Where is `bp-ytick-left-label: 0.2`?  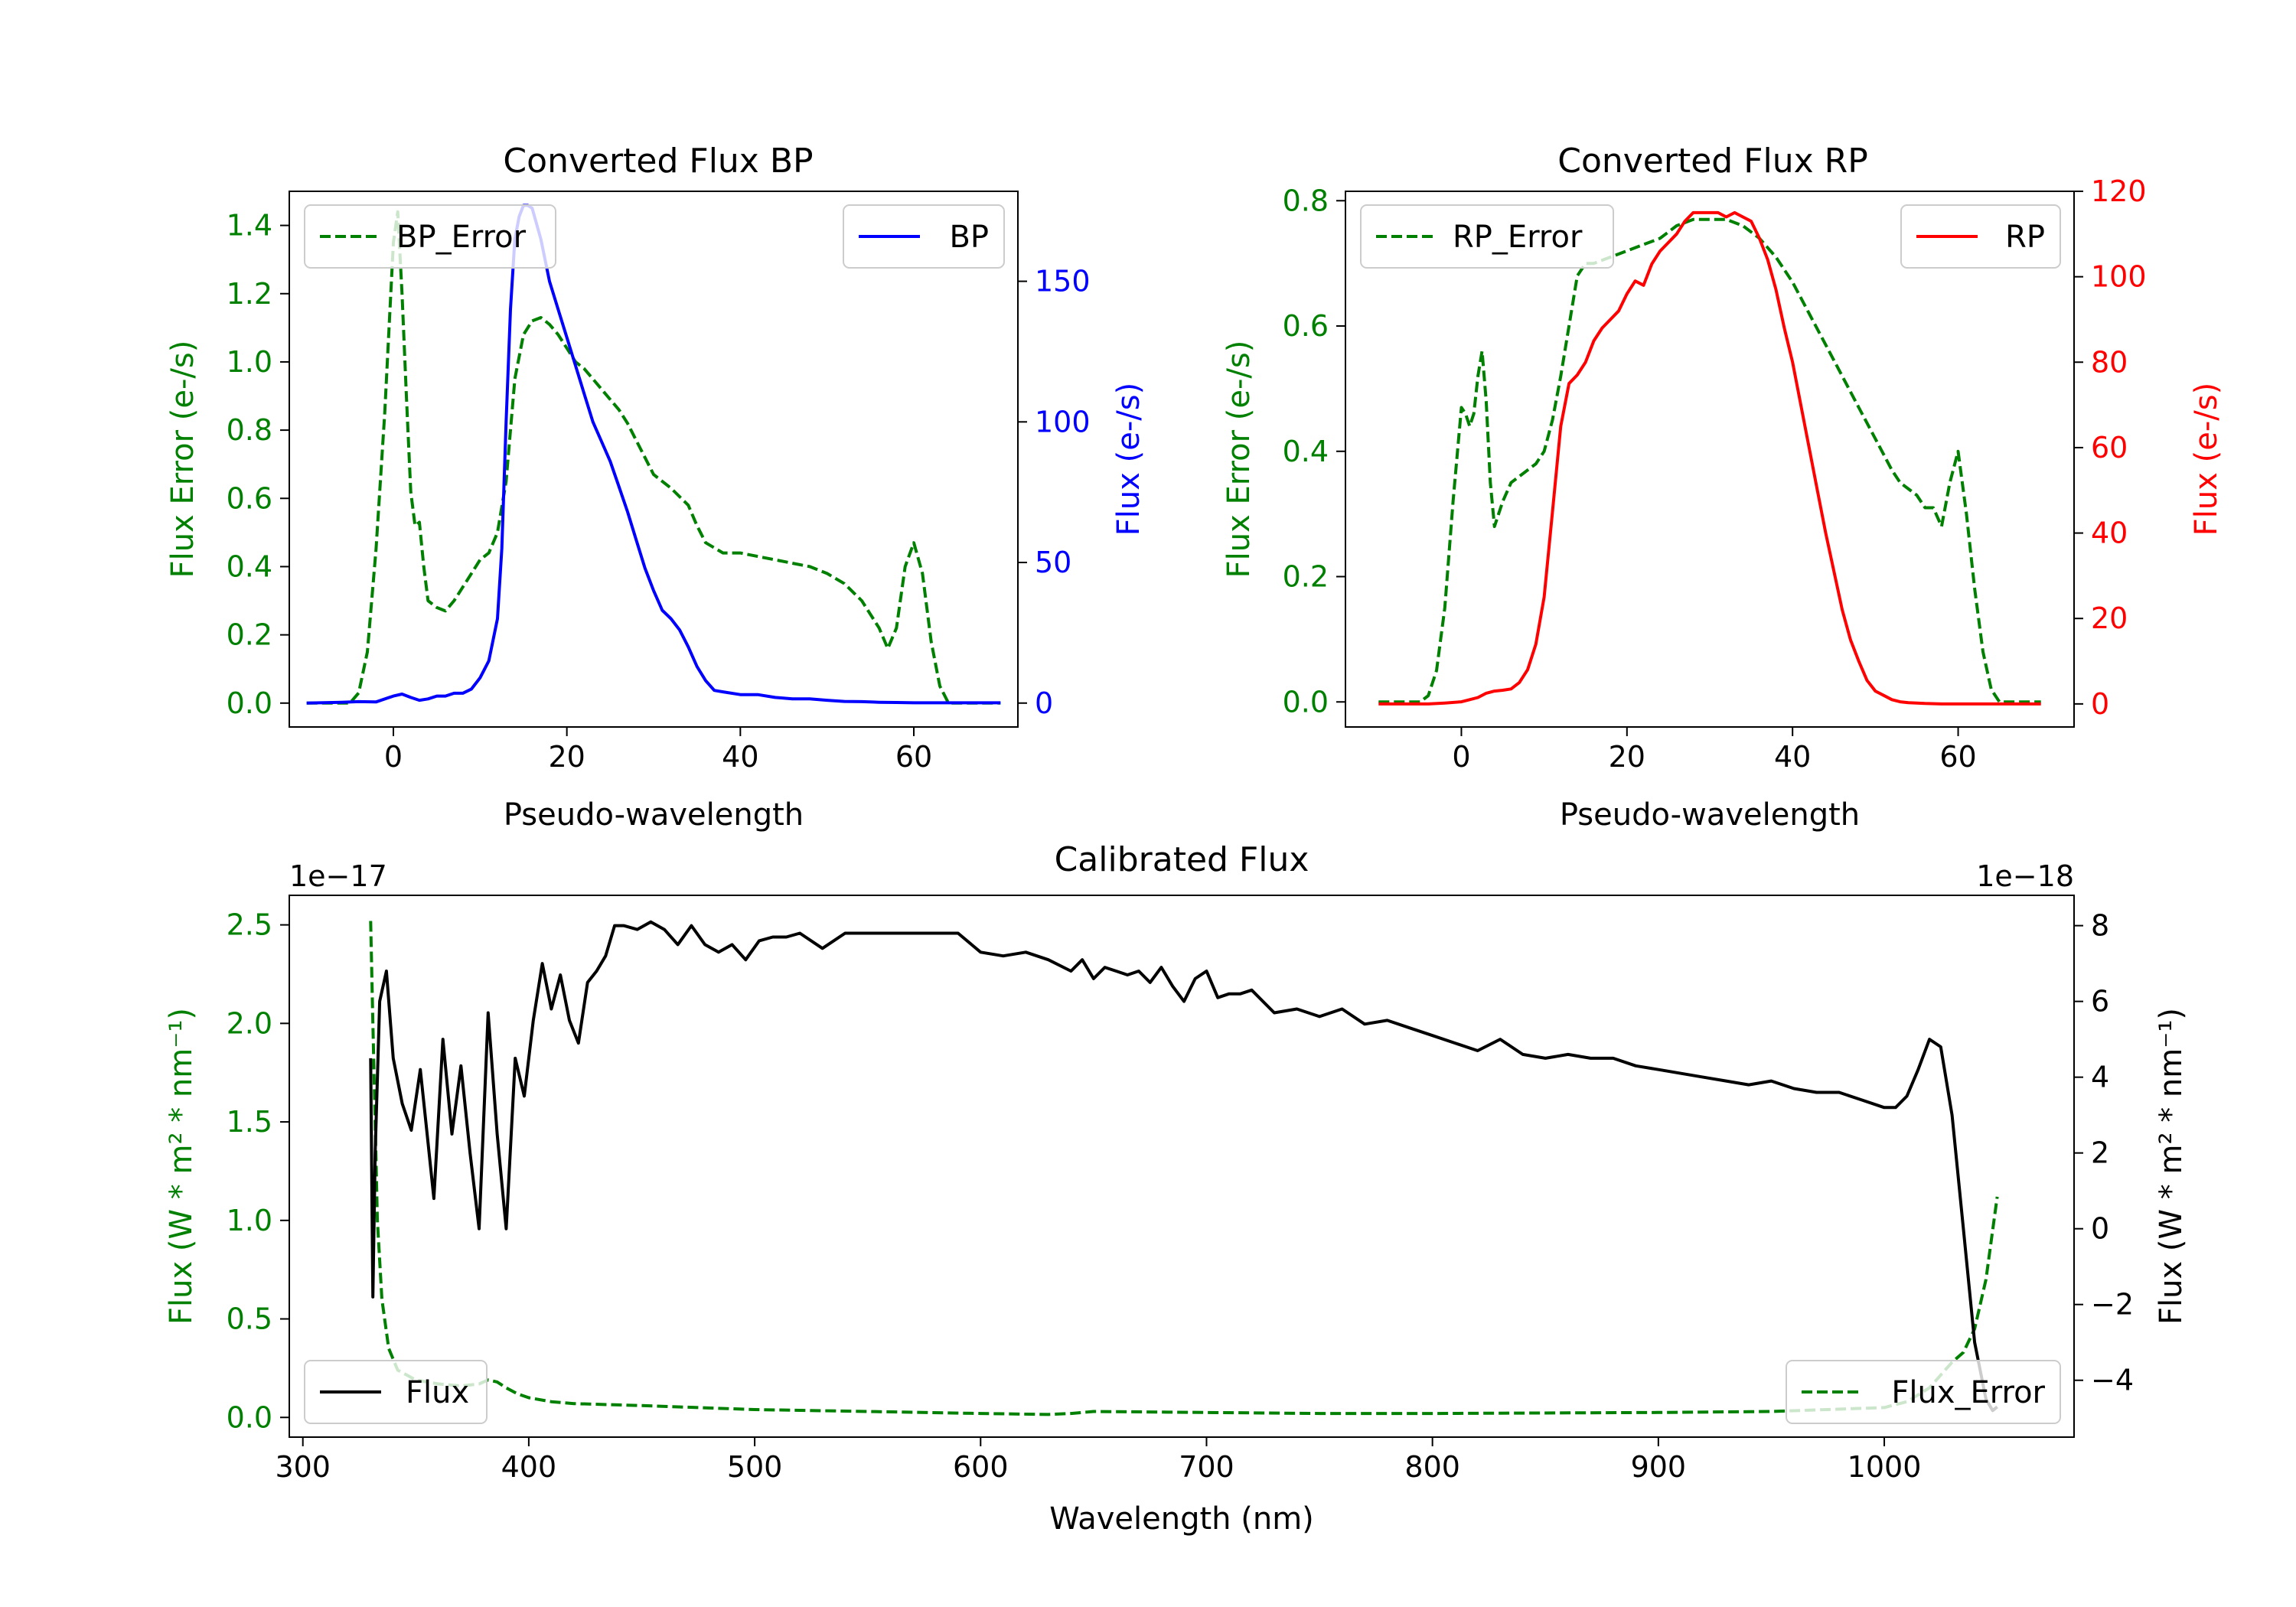 bp-ytick-left-label: 0.2 is located at coordinates (249, 635).